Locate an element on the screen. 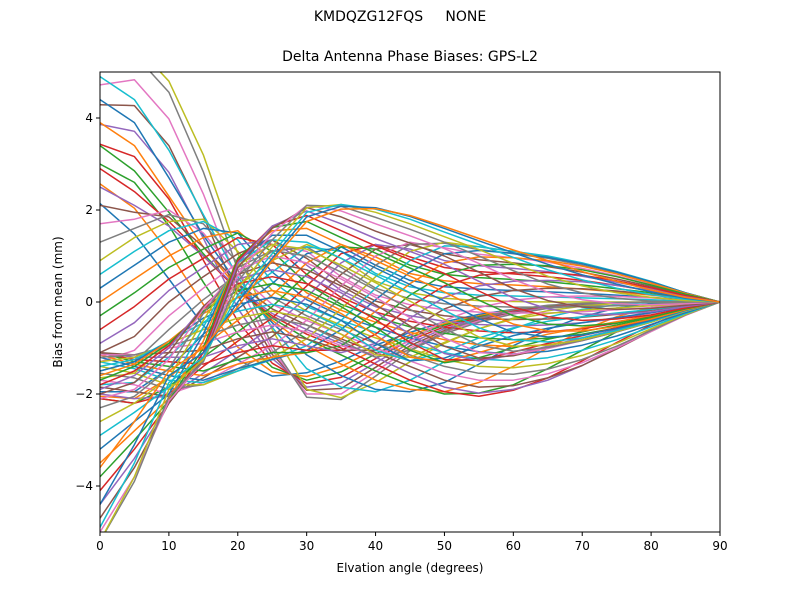 The image size is (800, 600). y-axis: −4 −2 0 2 4 is located at coordinates (87, 302).